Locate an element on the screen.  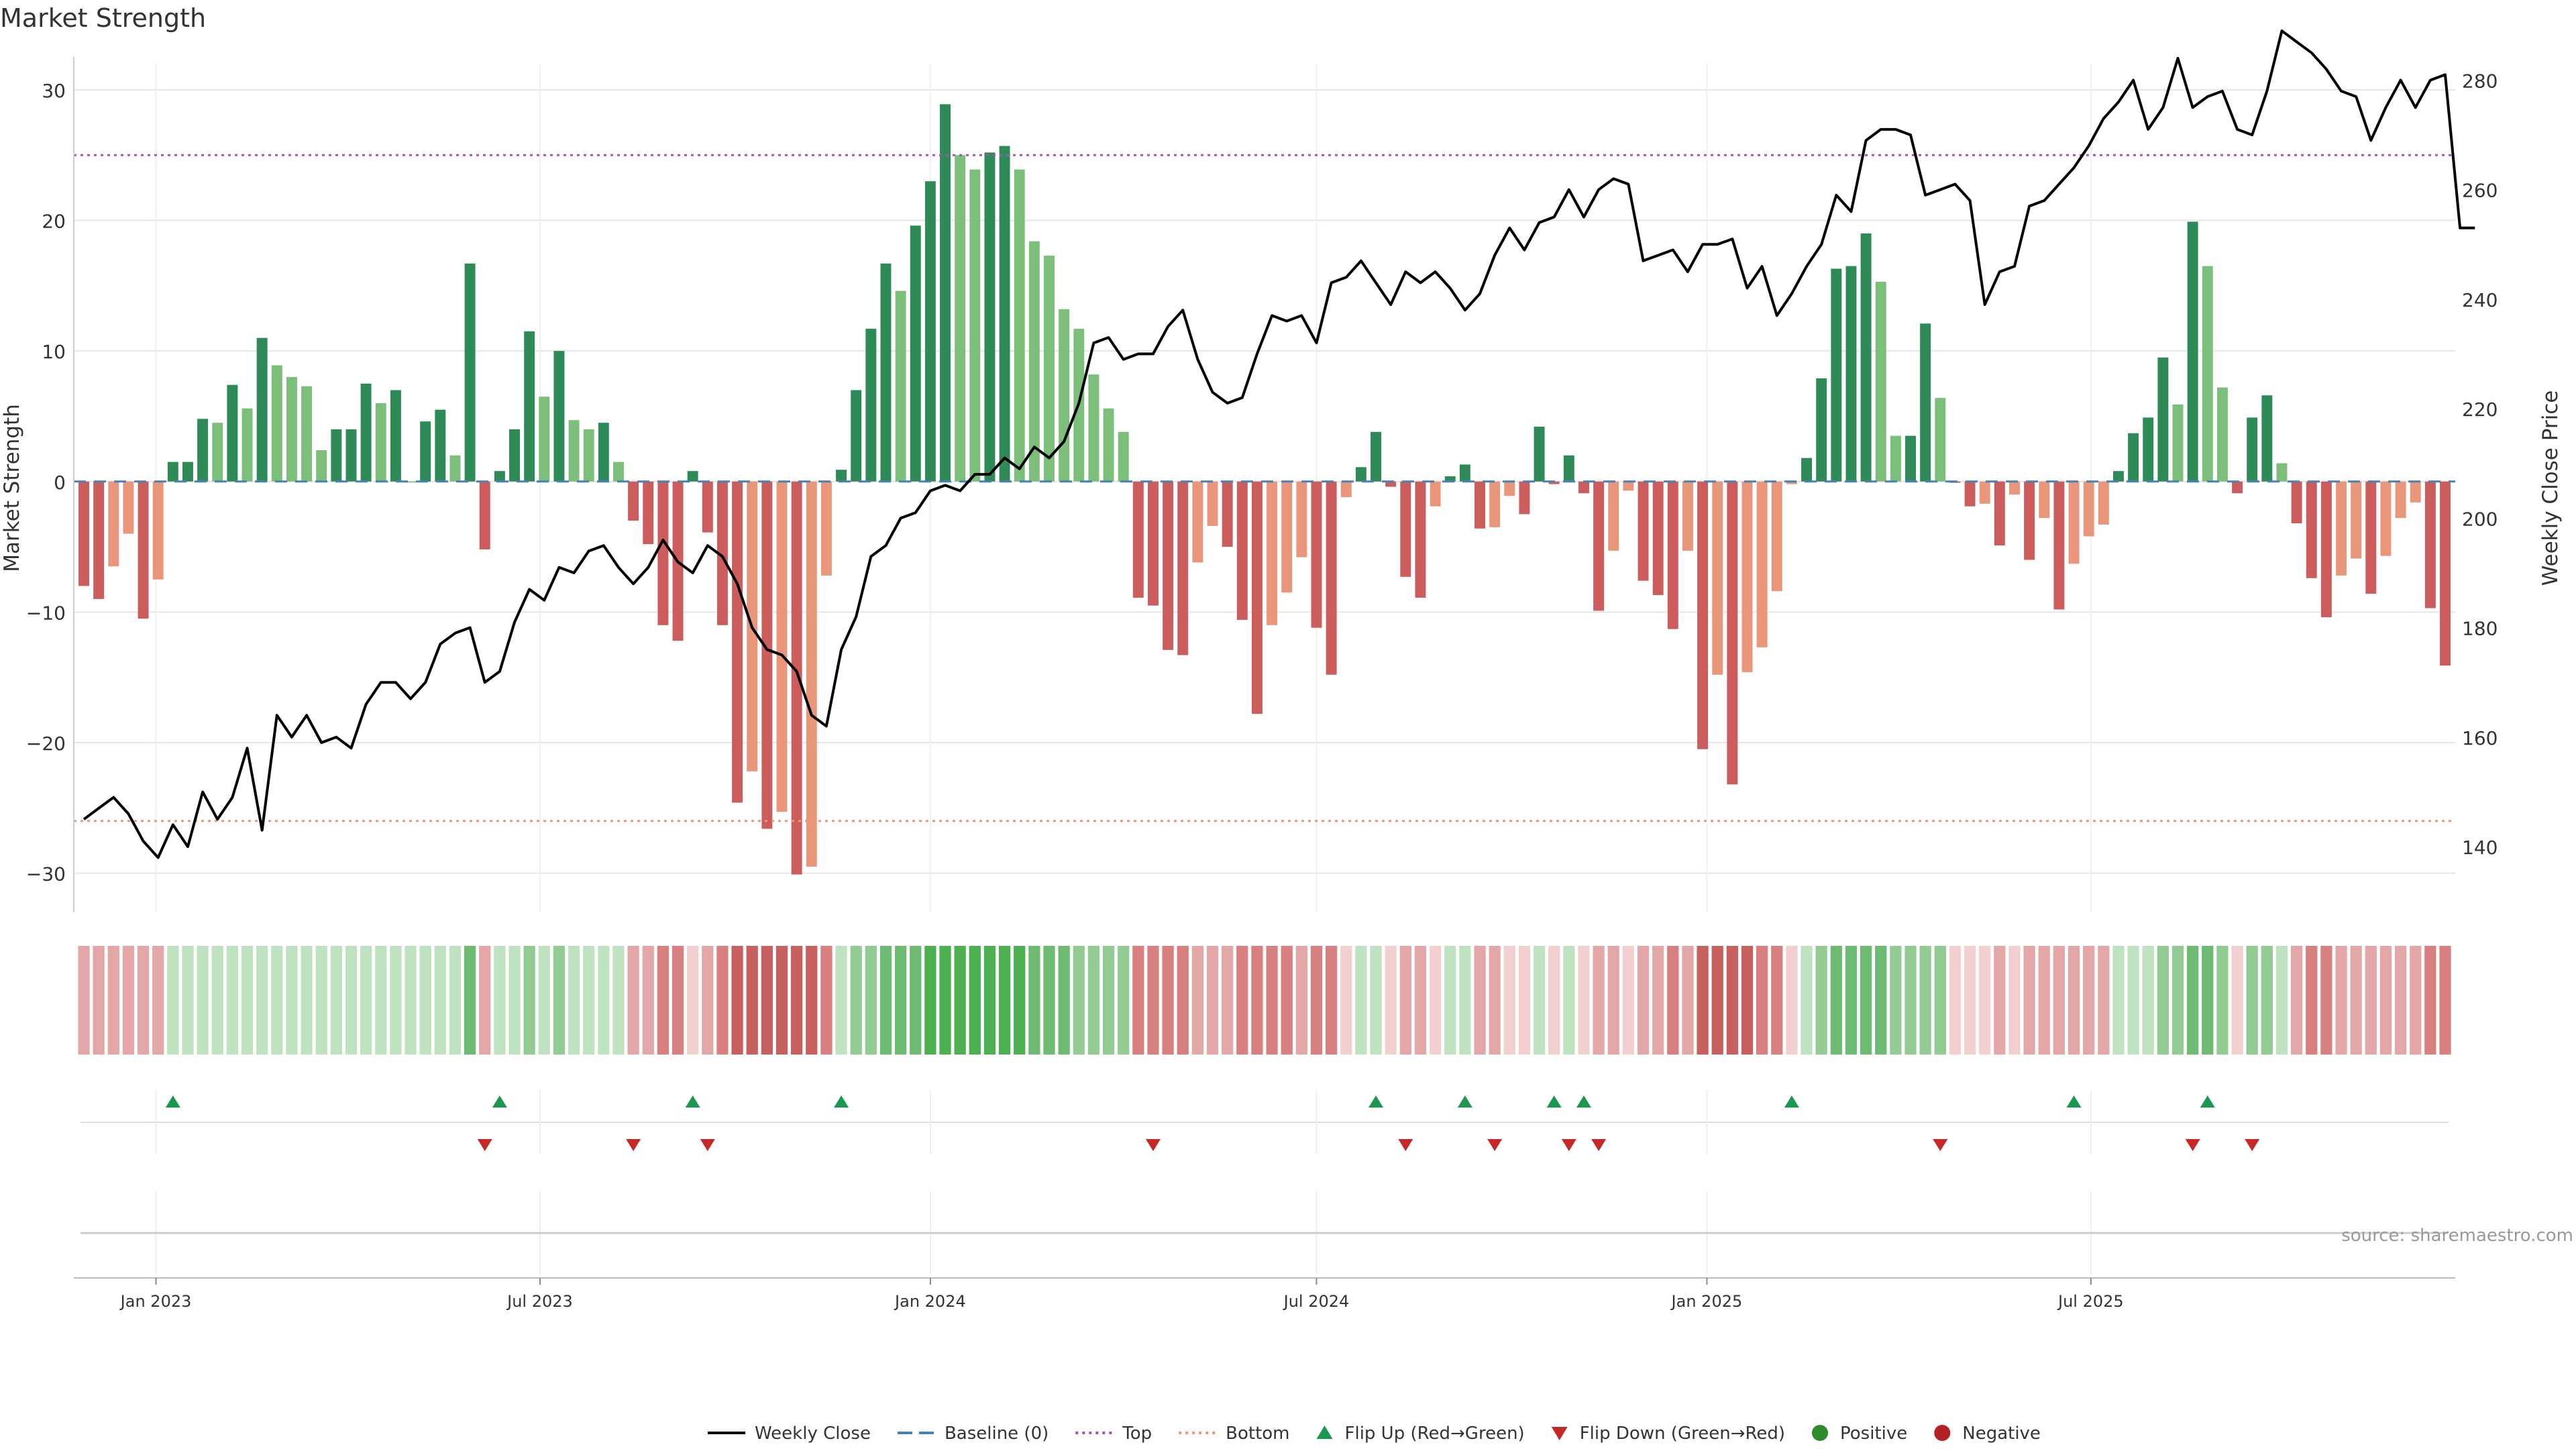
x-tick-label: Jan 2023 is located at coordinates (155, 1301).